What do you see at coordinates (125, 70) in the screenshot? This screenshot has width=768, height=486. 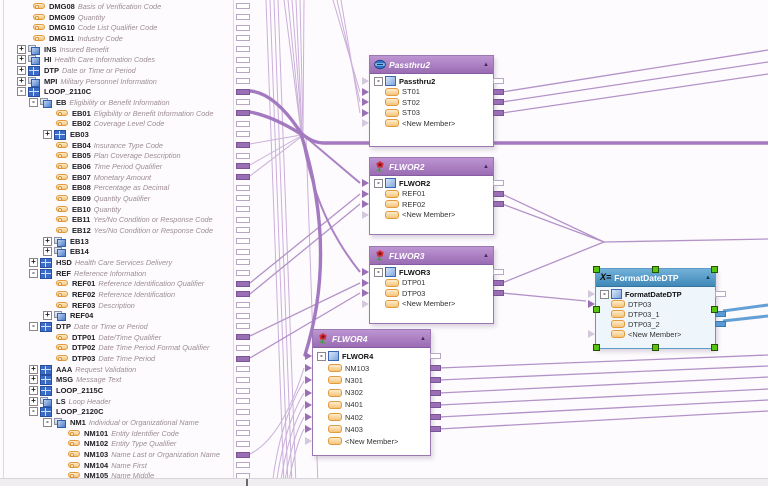 I see `tree-item: + DTP Date or Time or Period` at bounding box center [125, 70].